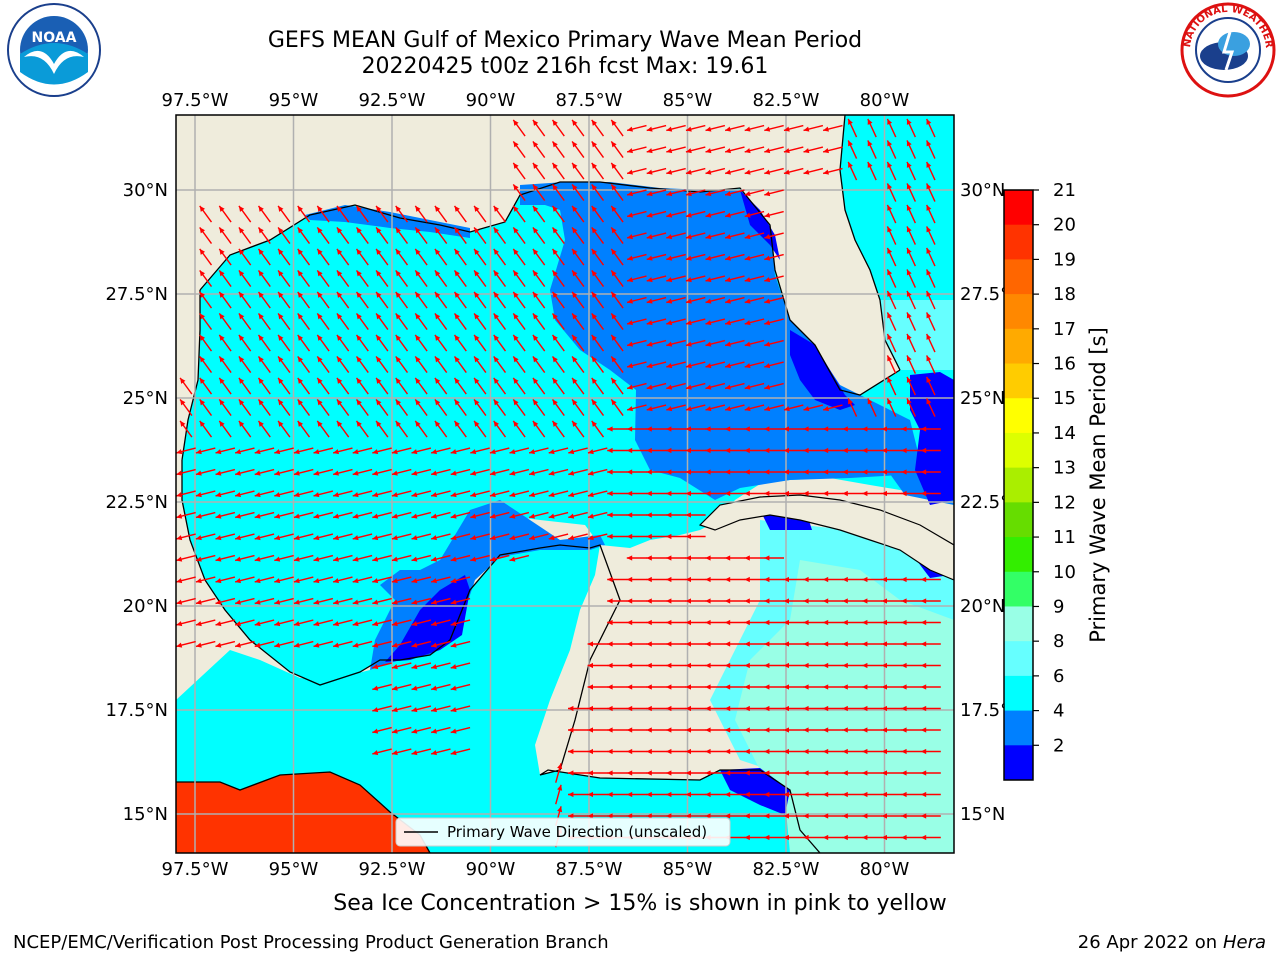 The width and height of the screenshot is (1280, 964). I want to click on longitude-tick-top: 97.5°W, so click(195, 100).